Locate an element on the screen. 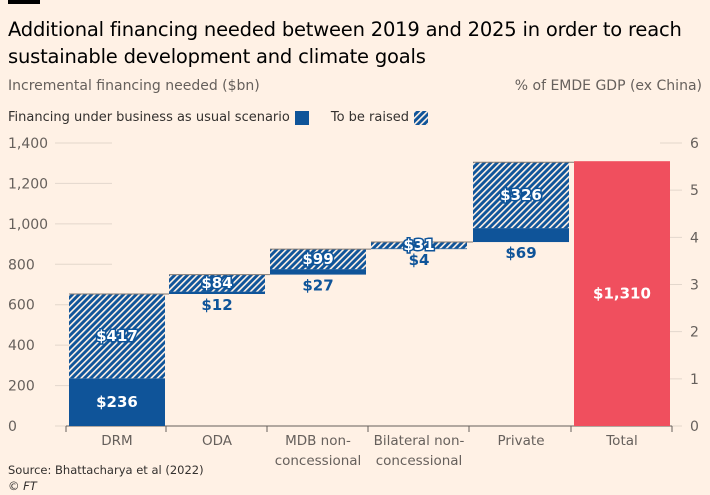  data-label: $84 is located at coordinates (216, 283).